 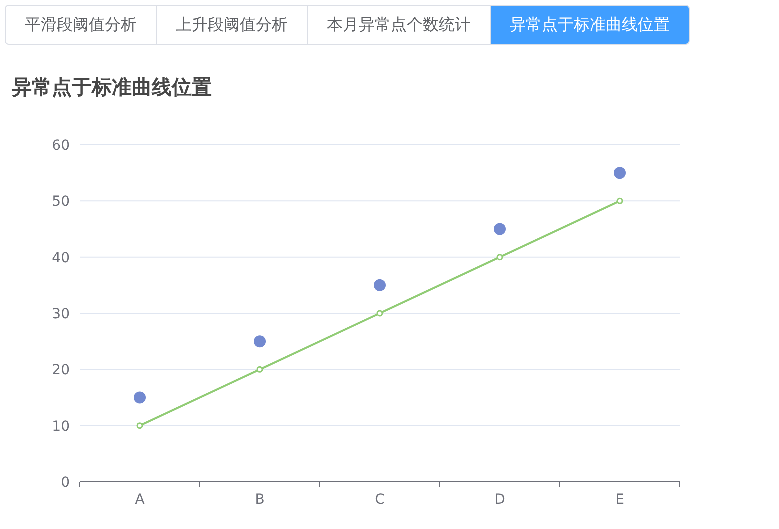 I want to click on y-tick-label: 30, so click(x=61, y=314).